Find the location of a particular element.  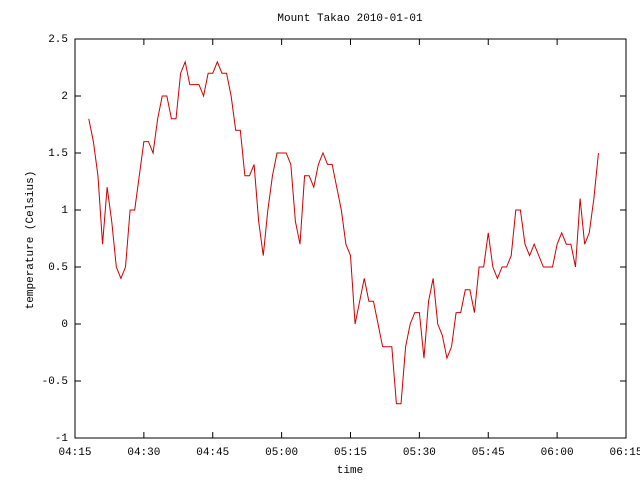

y-tick-label: 1 is located at coordinates (64, 211).